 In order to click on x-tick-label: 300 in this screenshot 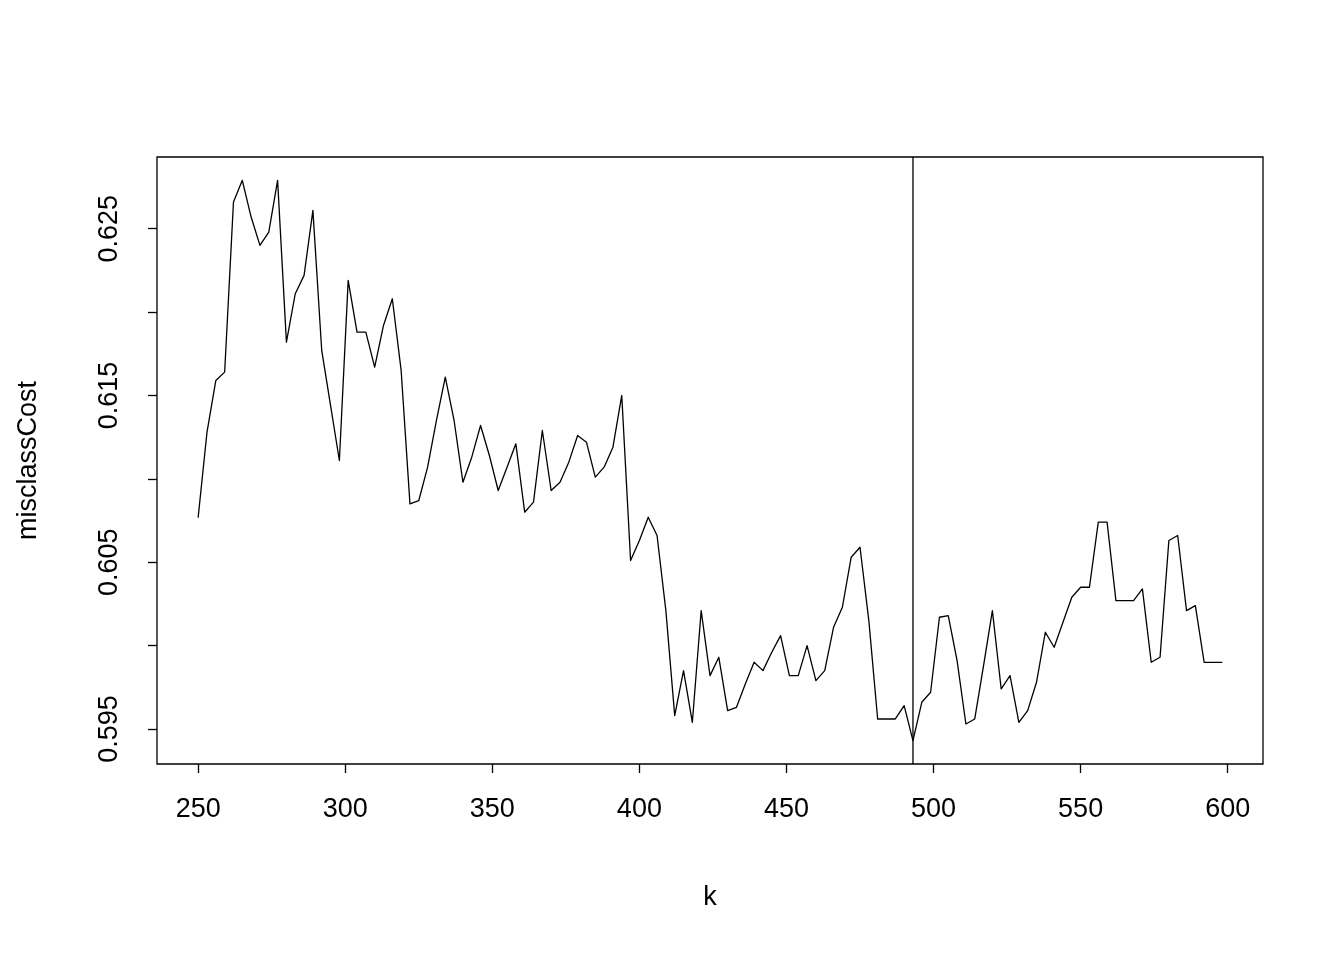, I will do `click(345, 807)`.